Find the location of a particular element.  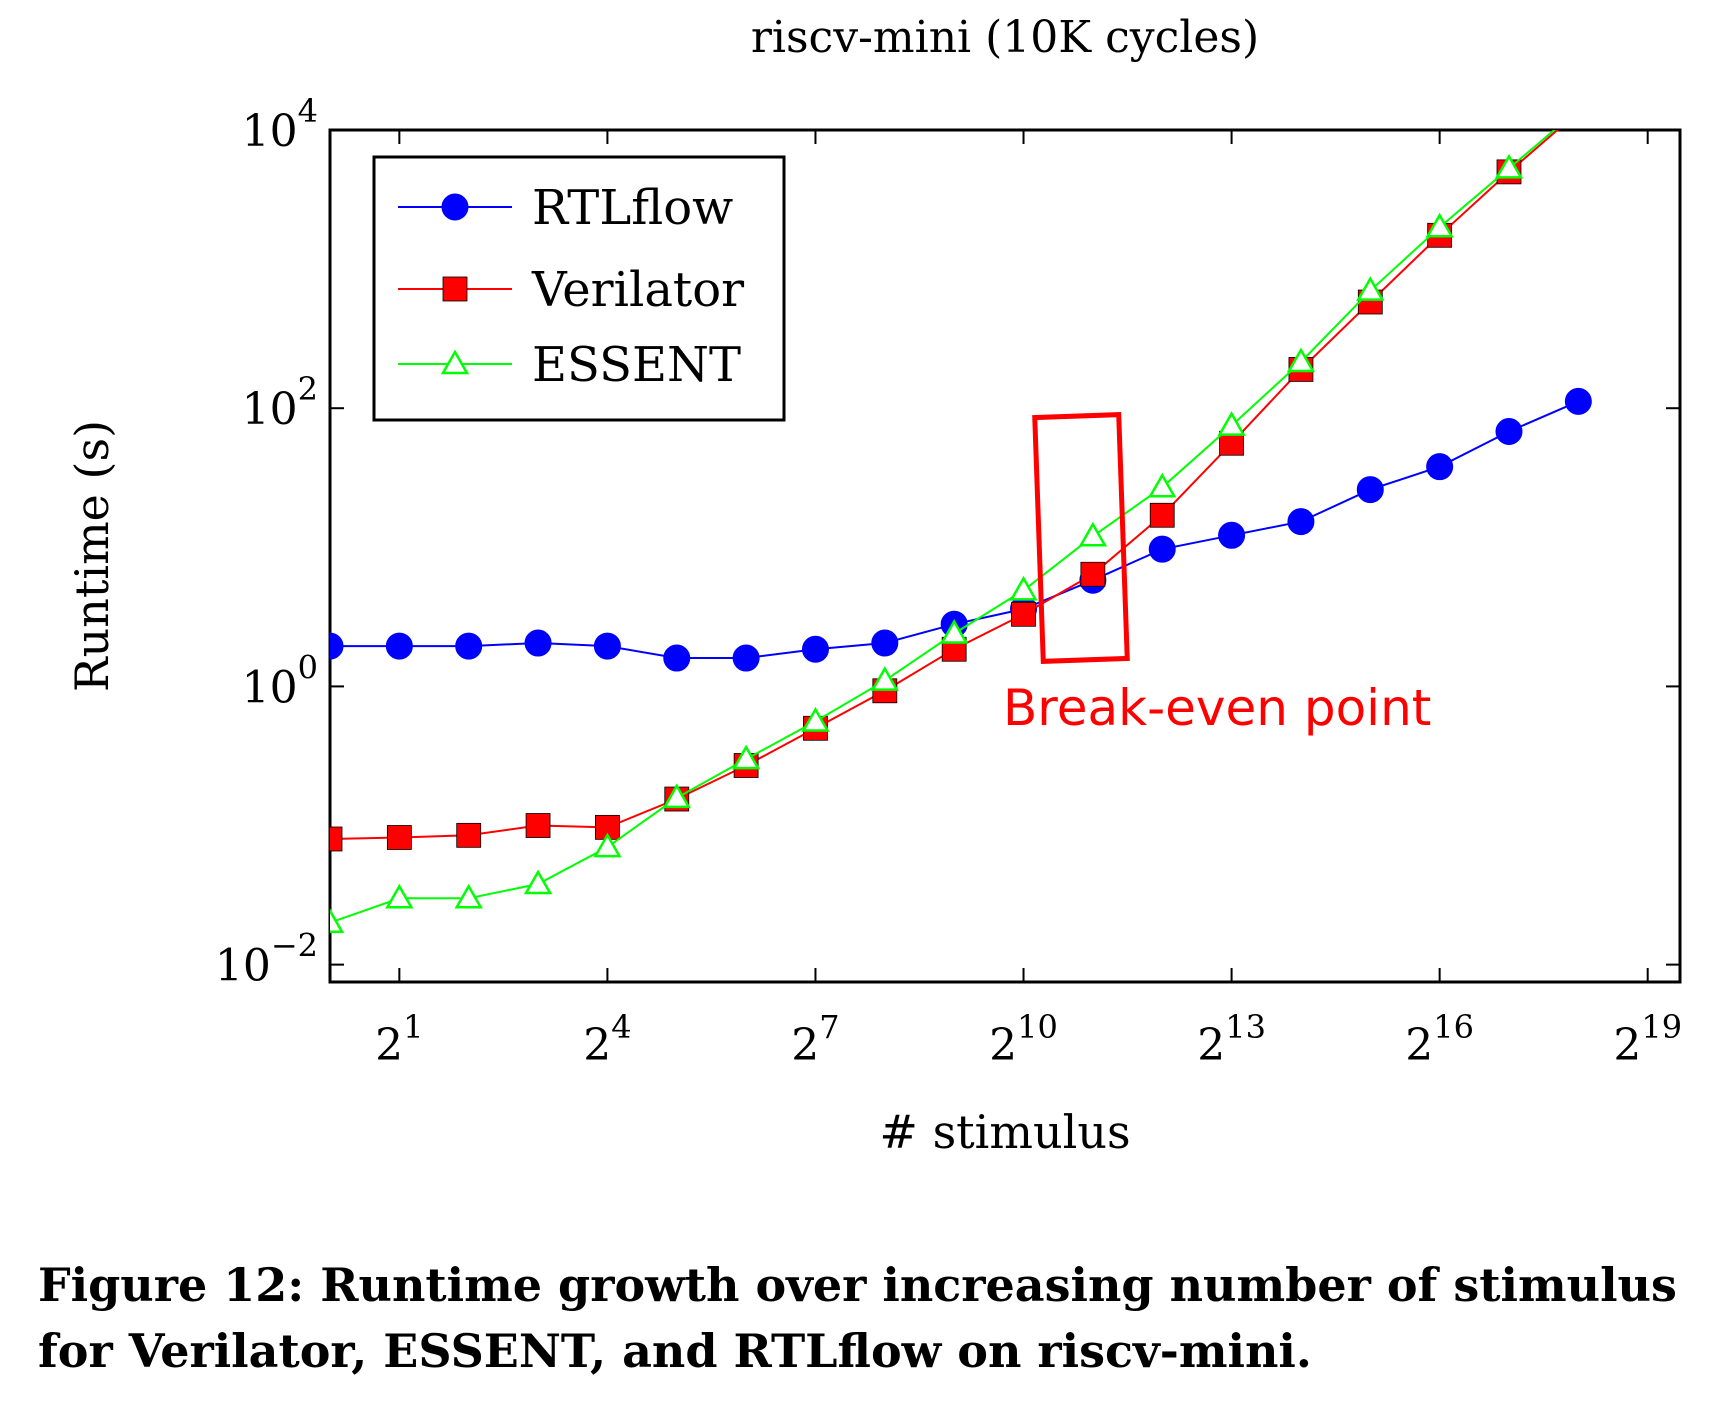

y-tick-exp: 0 is located at coordinates (308, 667).